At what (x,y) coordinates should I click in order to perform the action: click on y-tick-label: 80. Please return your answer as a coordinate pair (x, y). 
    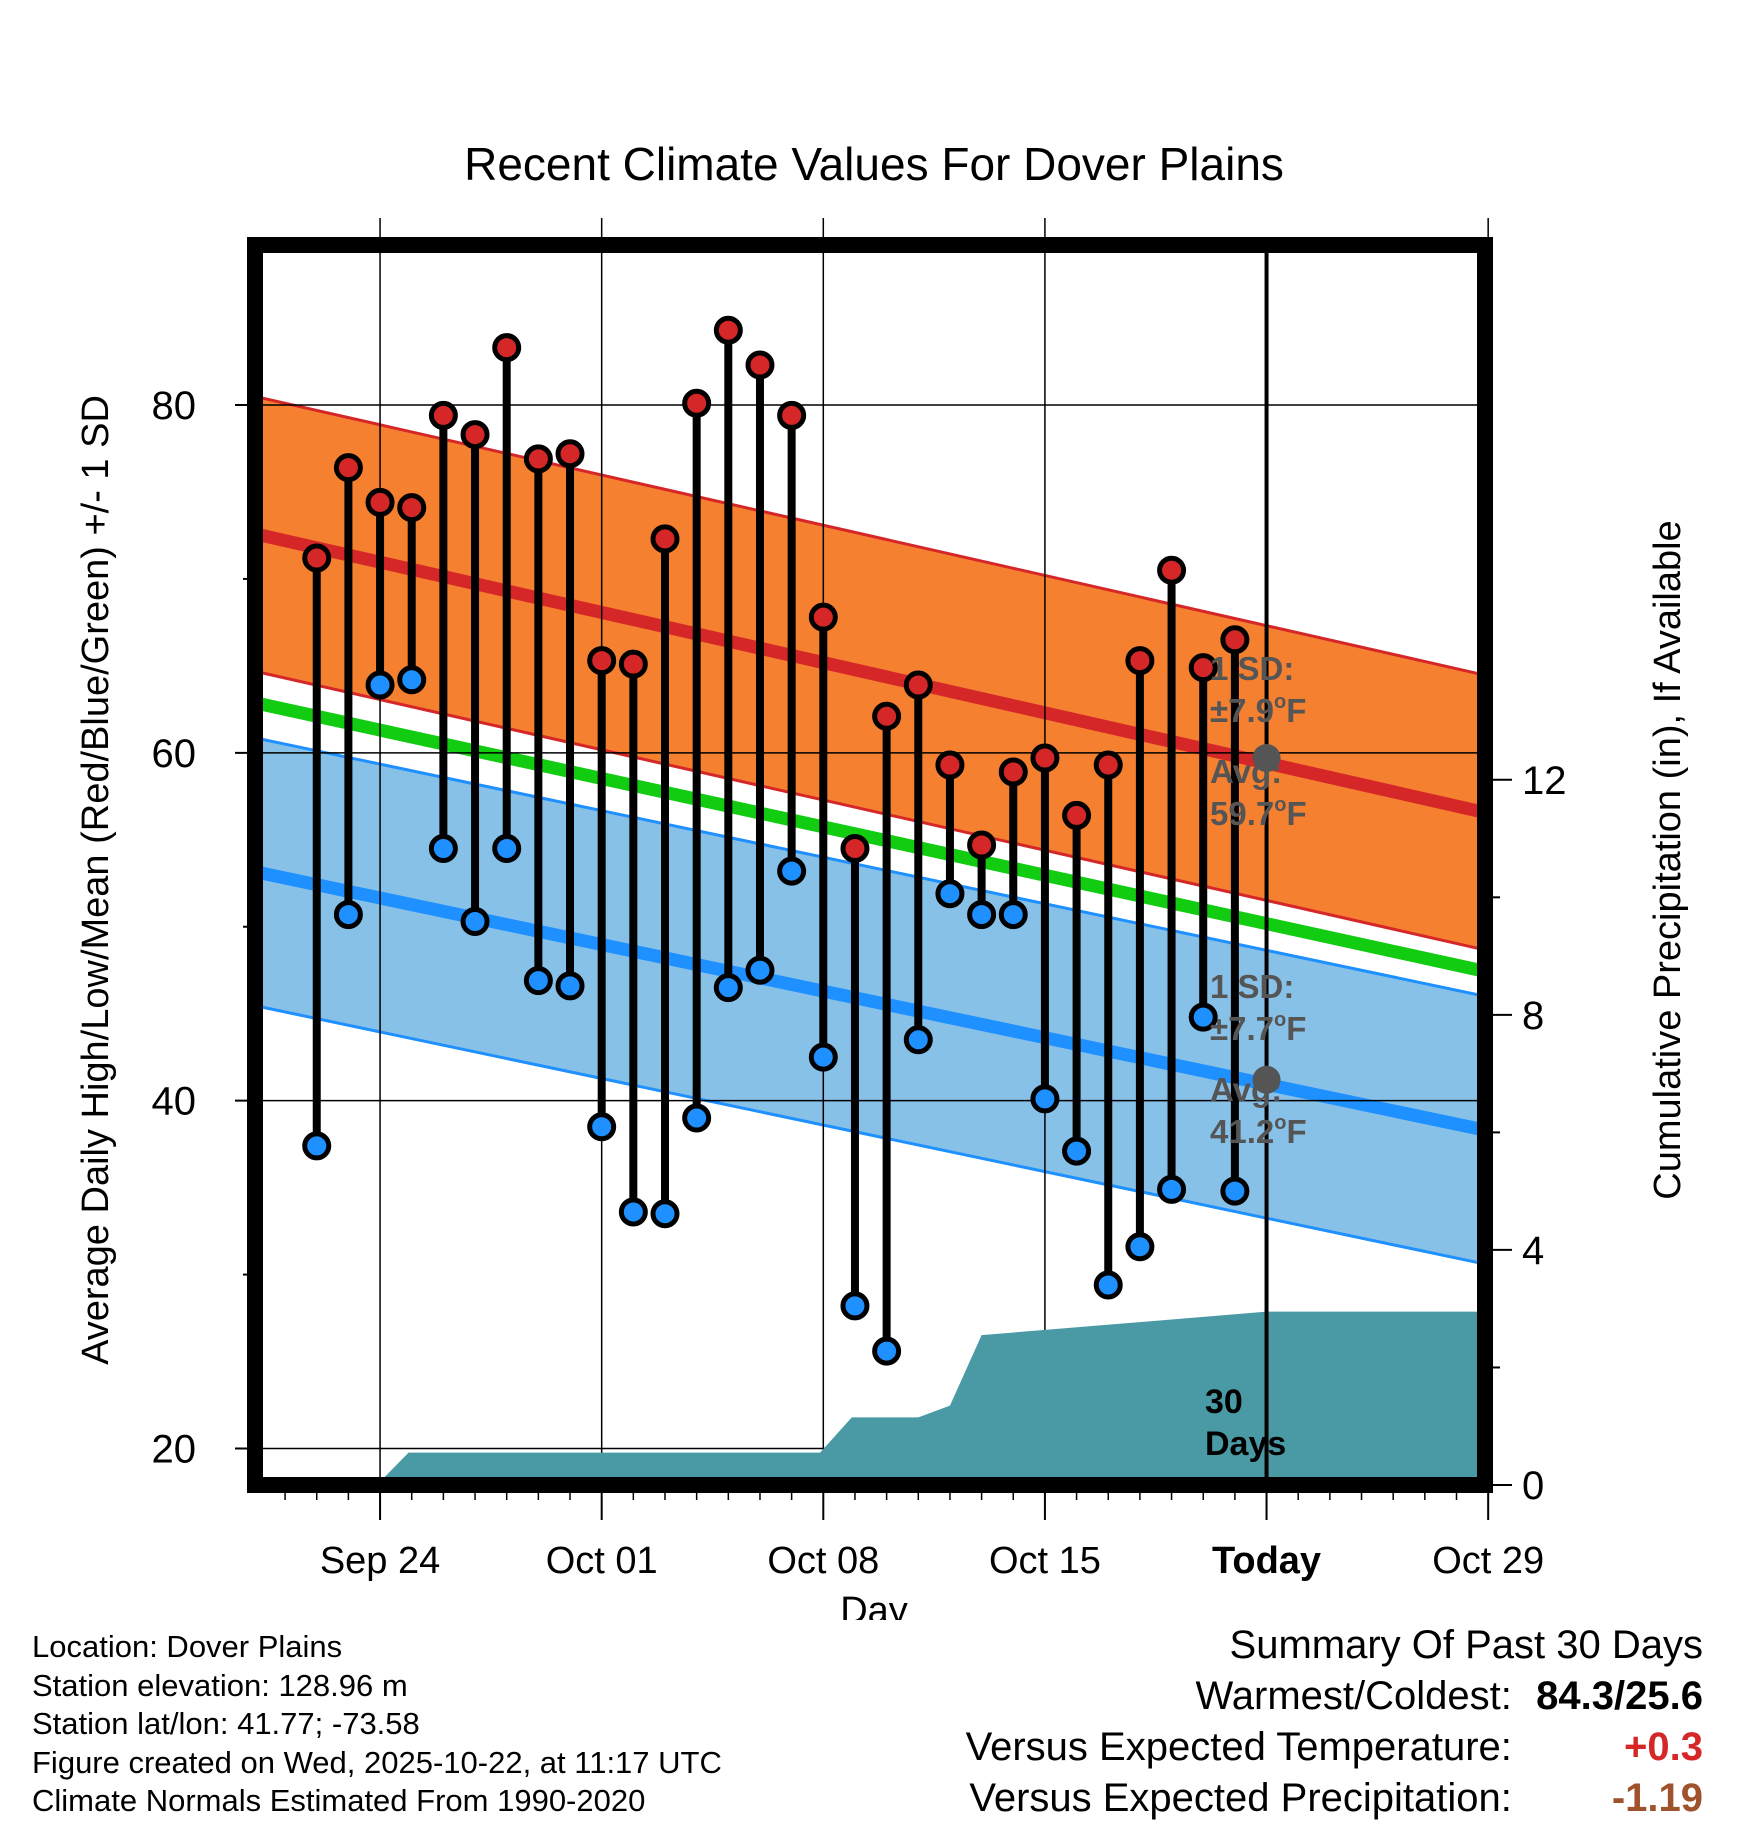
    Looking at the image, I should click on (174, 406).